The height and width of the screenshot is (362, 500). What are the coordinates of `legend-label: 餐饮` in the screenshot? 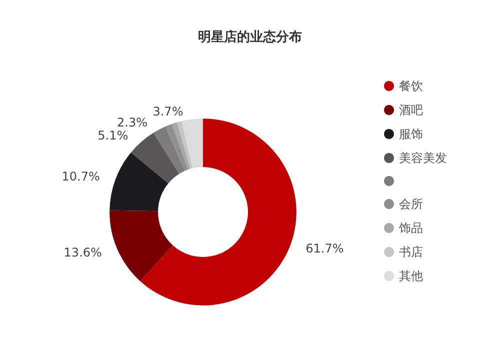 It's located at (411, 86).